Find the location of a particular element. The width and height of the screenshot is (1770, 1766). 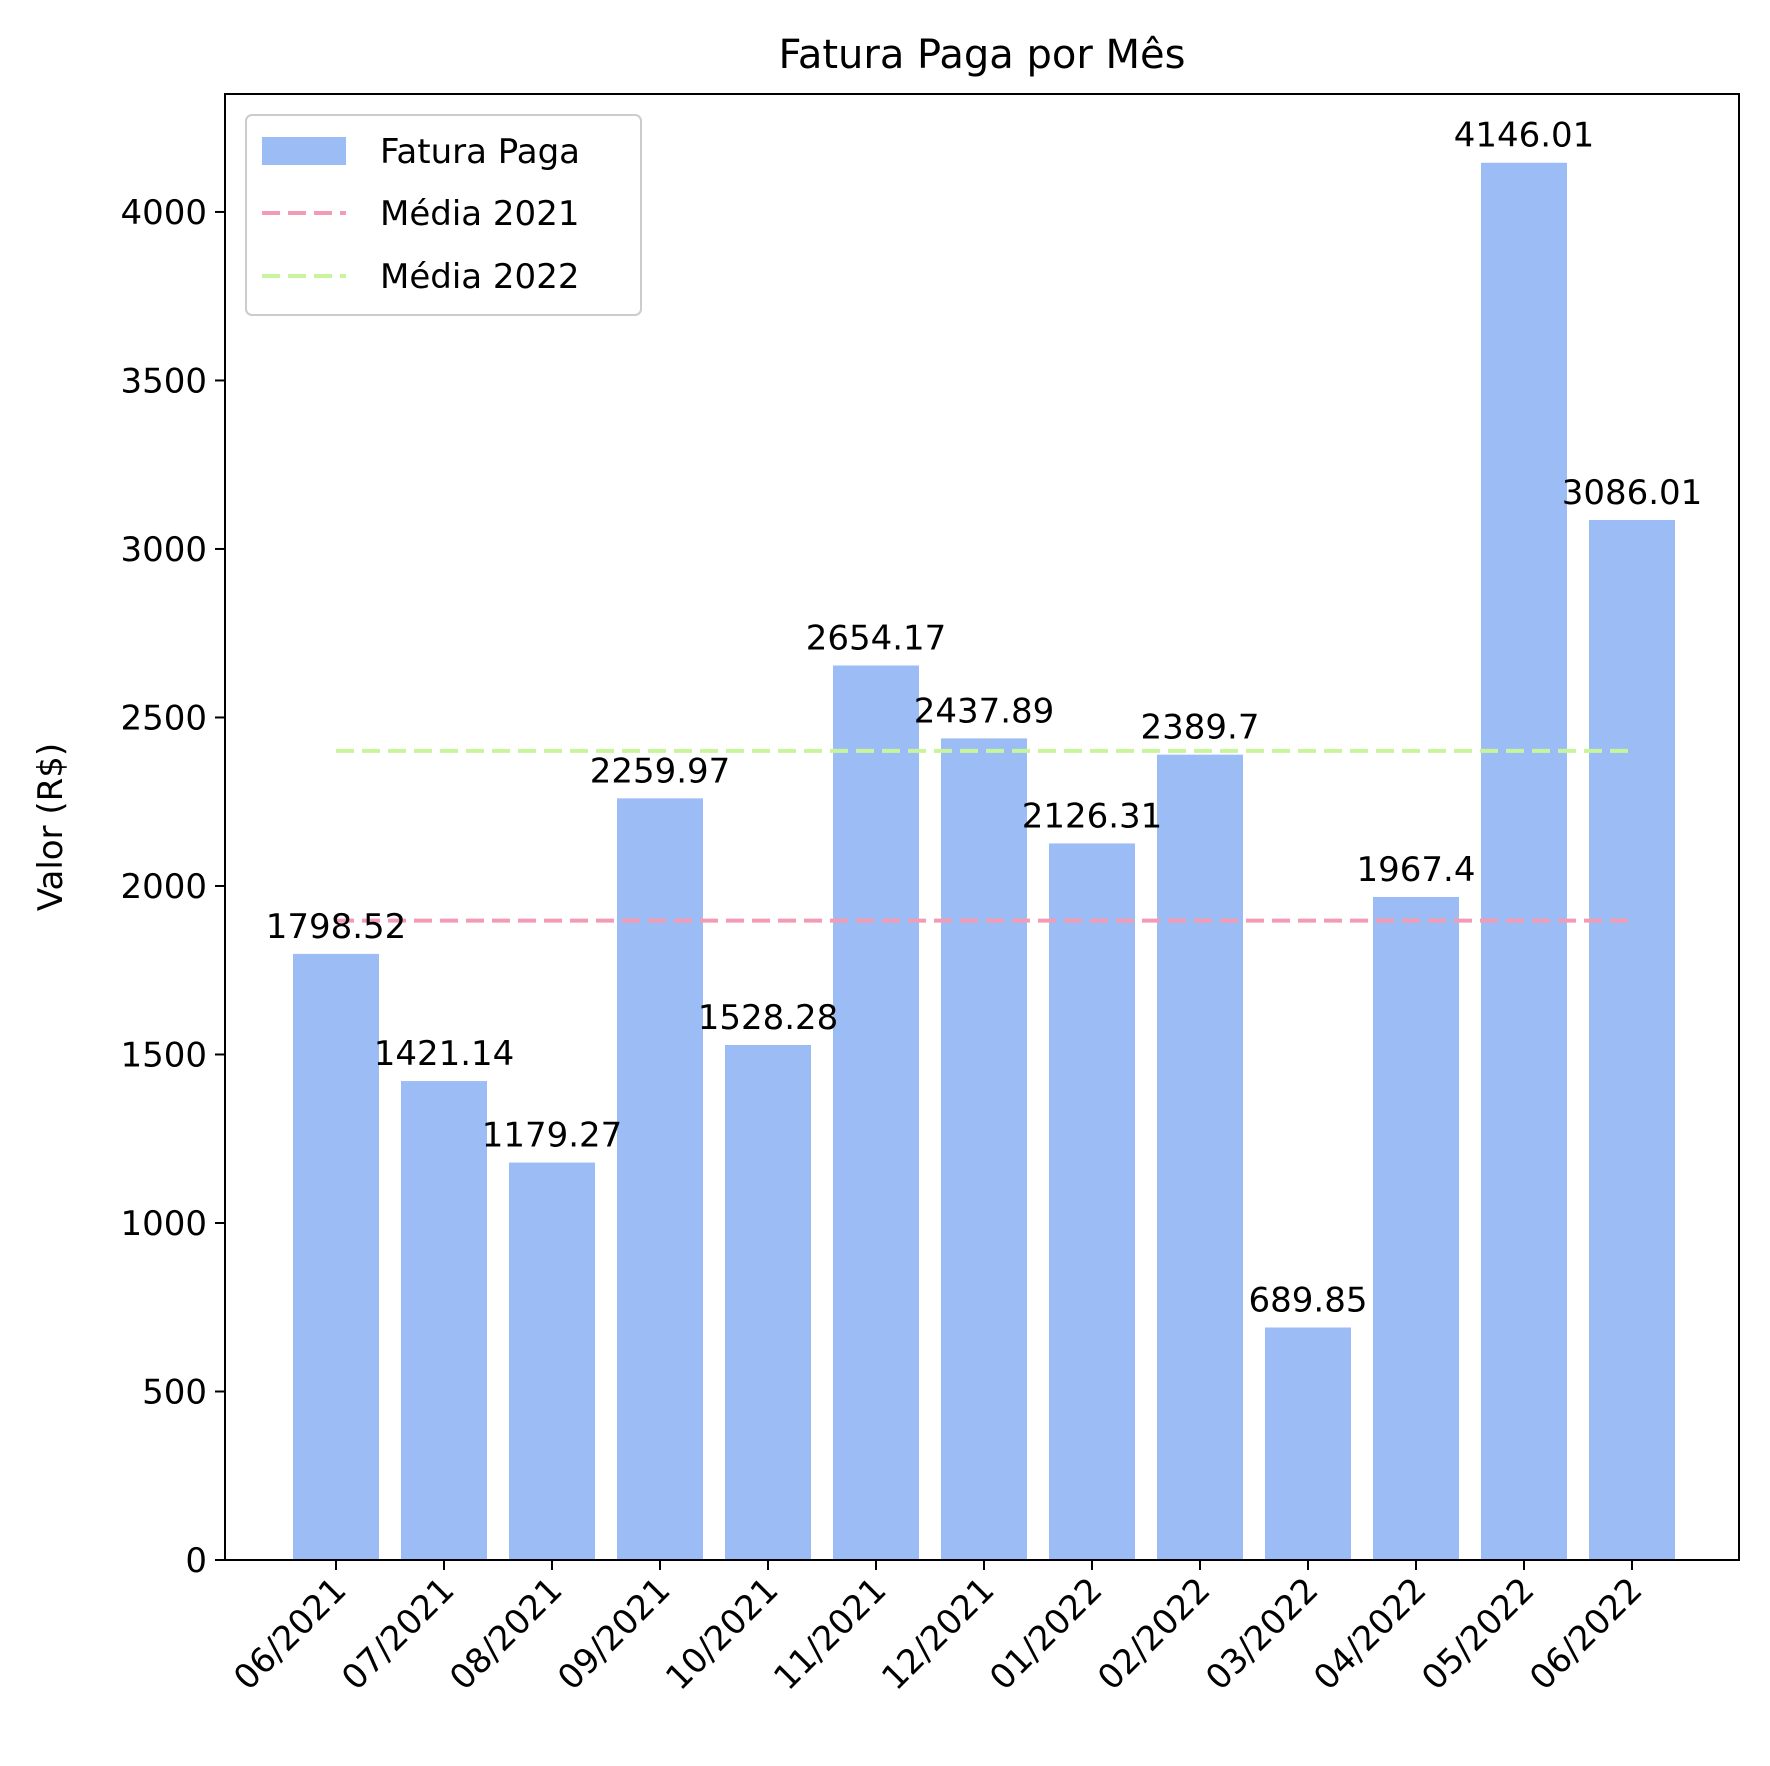

y-tick-label: 2500 is located at coordinates (163, 718).